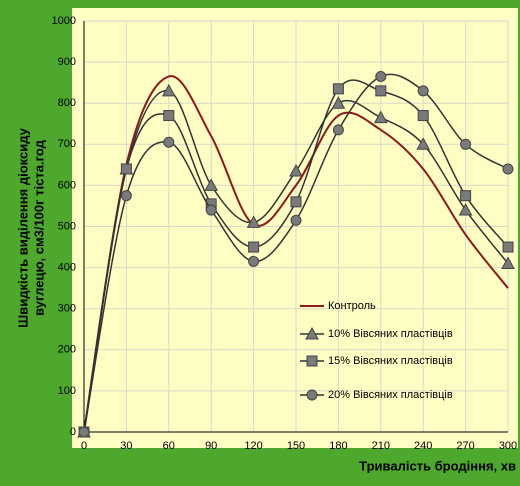 The height and width of the screenshot is (486, 520). I want to click on y-tick-label: 0, so click(73, 432).